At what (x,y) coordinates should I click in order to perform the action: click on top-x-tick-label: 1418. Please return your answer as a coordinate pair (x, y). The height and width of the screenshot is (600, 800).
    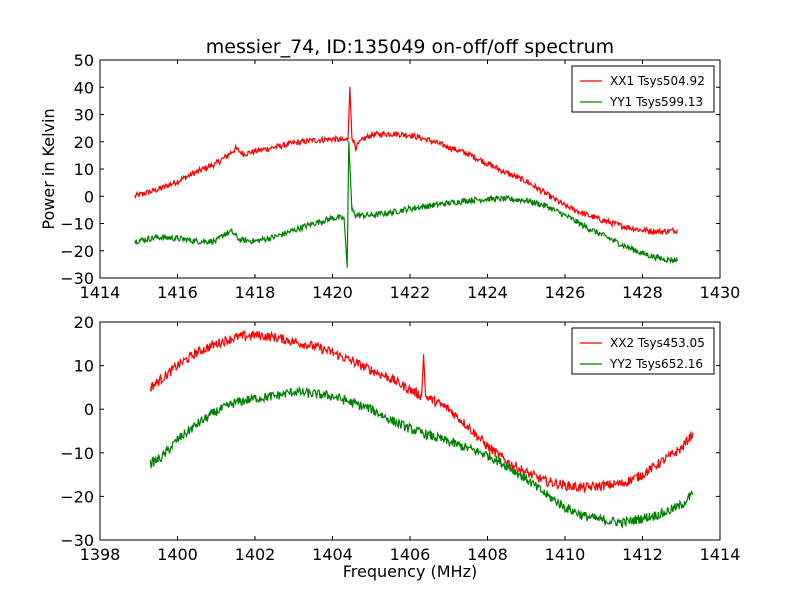
    Looking at the image, I should click on (255, 292).